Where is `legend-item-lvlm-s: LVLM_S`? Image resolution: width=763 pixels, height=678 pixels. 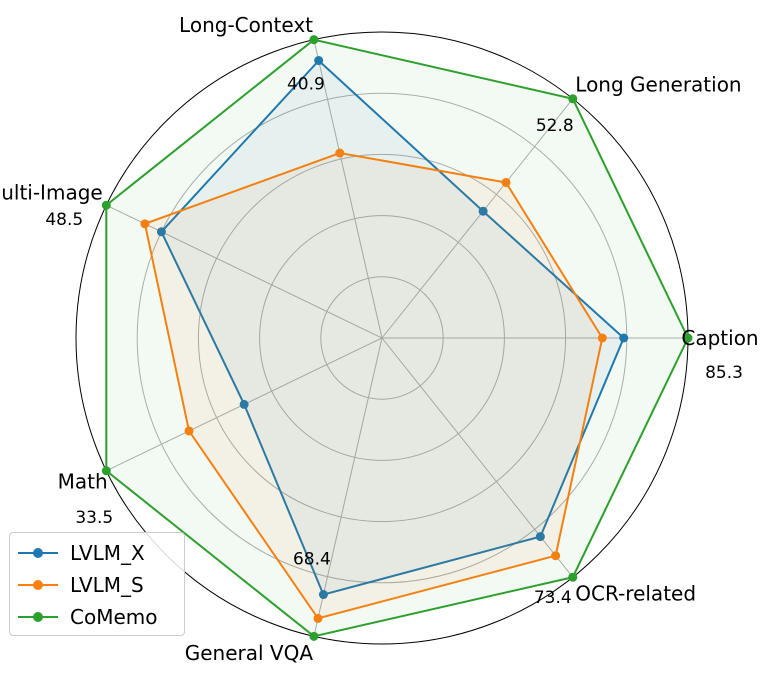 legend-item-lvlm-s: LVLM_S is located at coordinates (97, 585).